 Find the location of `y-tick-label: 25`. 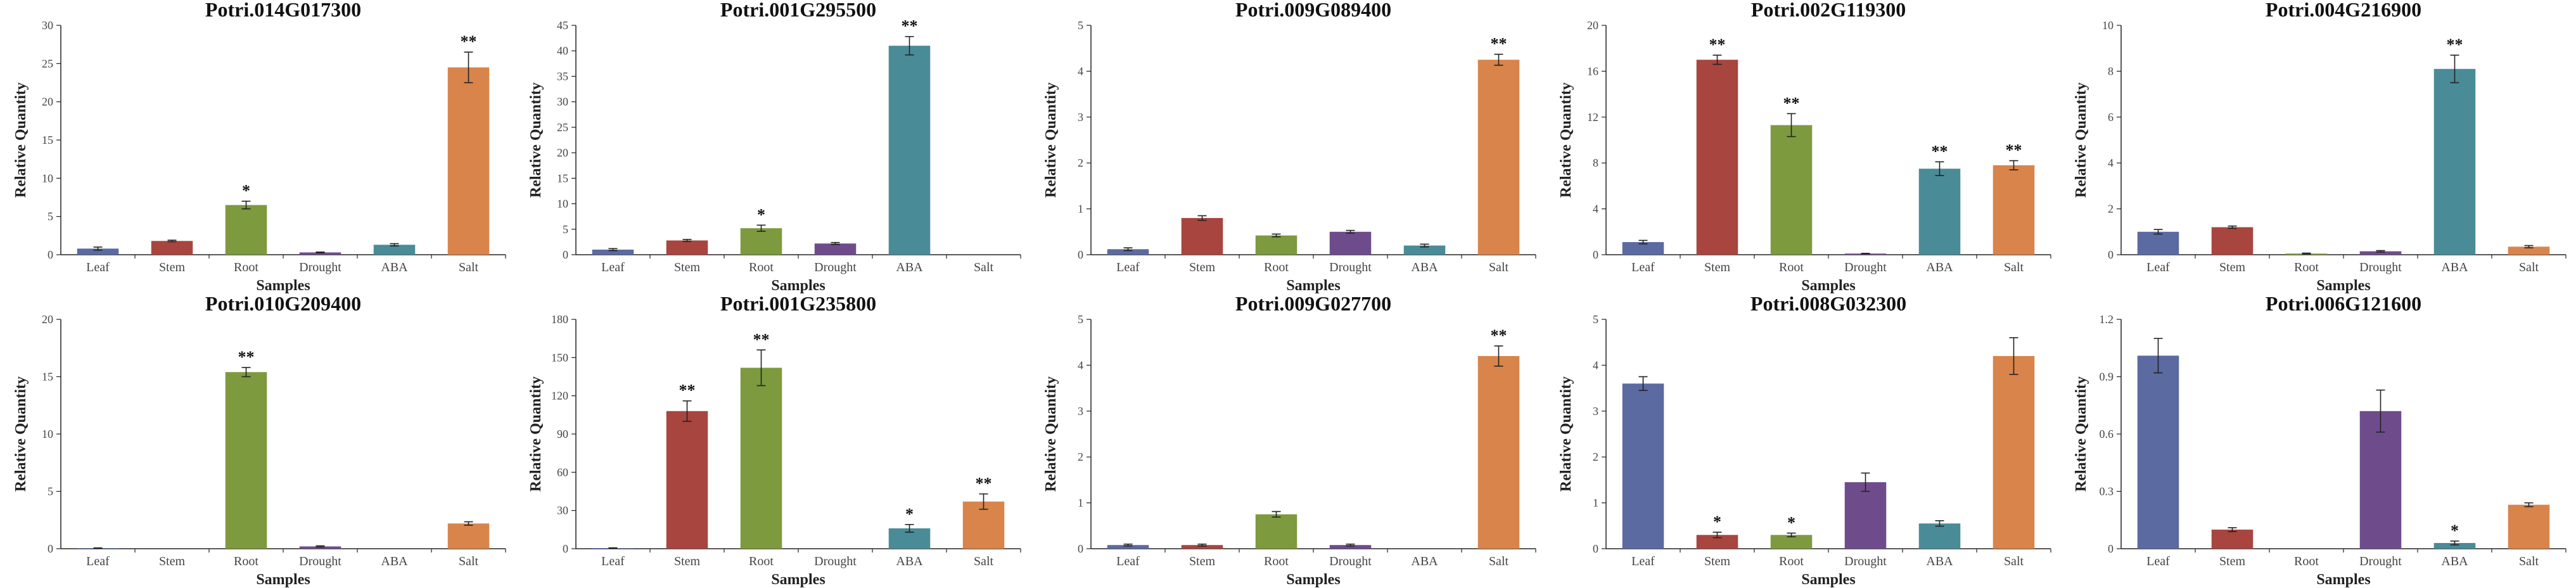

y-tick-label: 25 is located at coordinates (48, 63).